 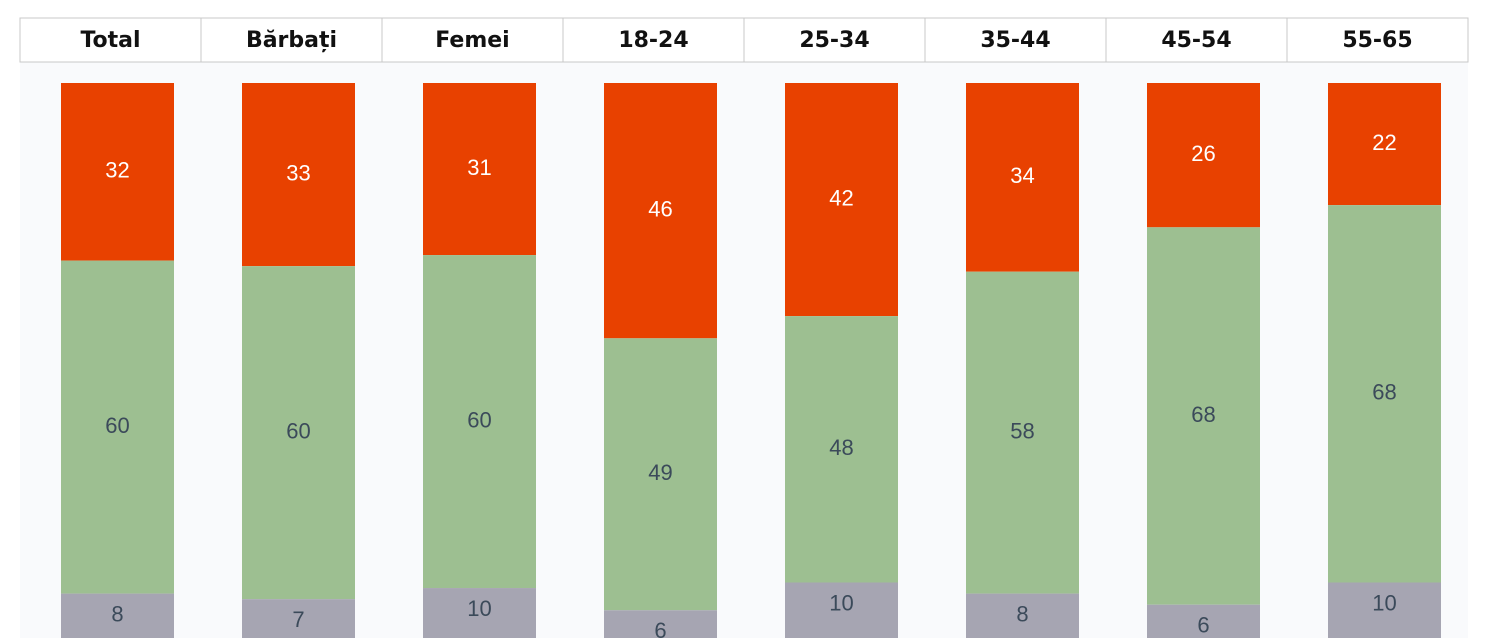 What do you see at coordinates (1377, 40) in the screenshot?
I see `column-header: 55-65` at bounding box center [1377, 40].